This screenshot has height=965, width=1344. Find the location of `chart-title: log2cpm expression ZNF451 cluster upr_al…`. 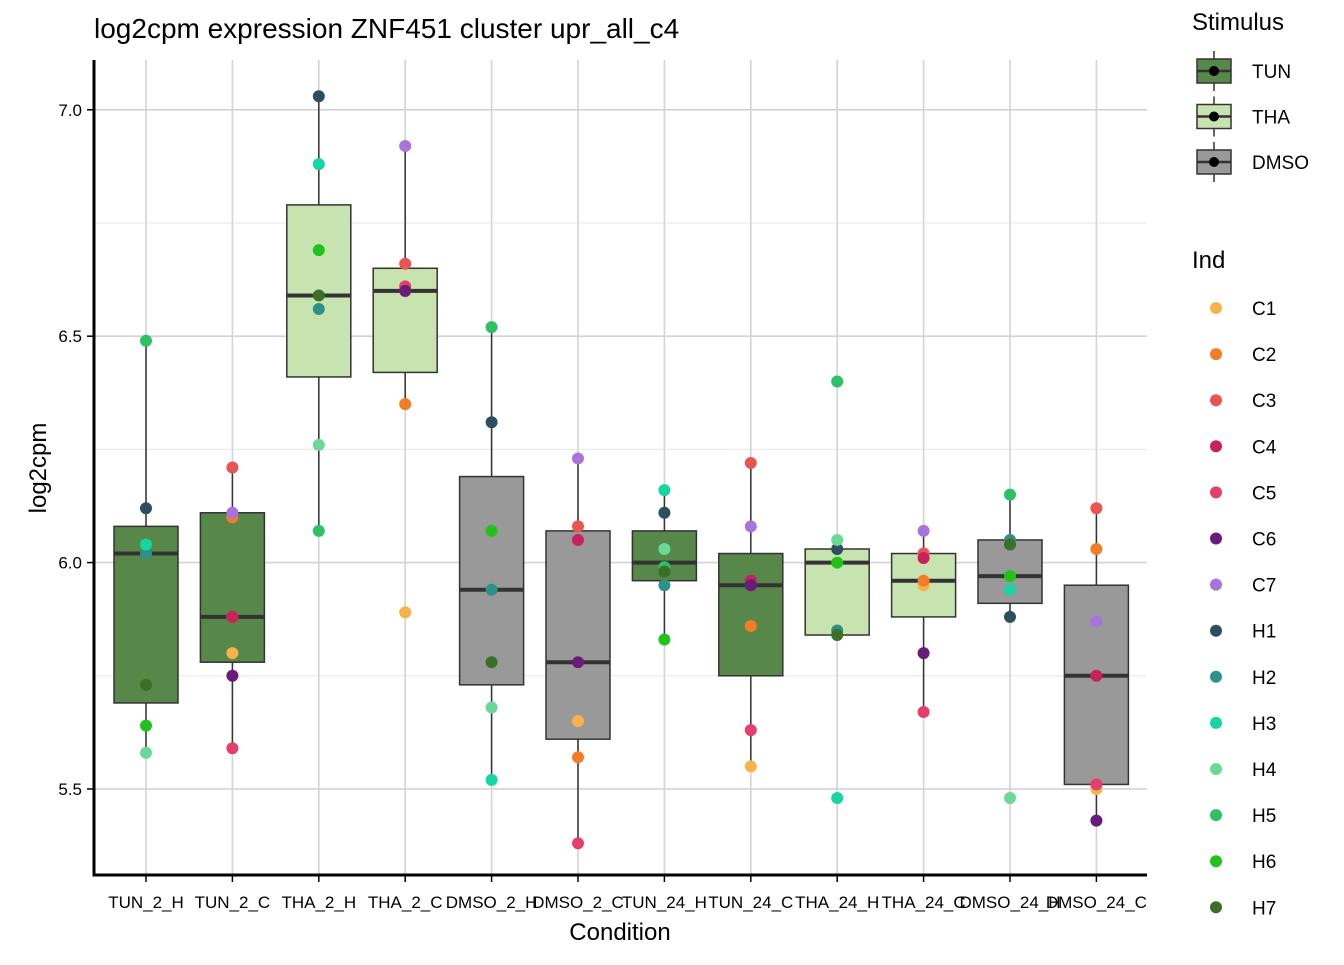

chart-title: log2cpm expression ZNF451 cluster upr_al… is located at coordinates (386, 28).